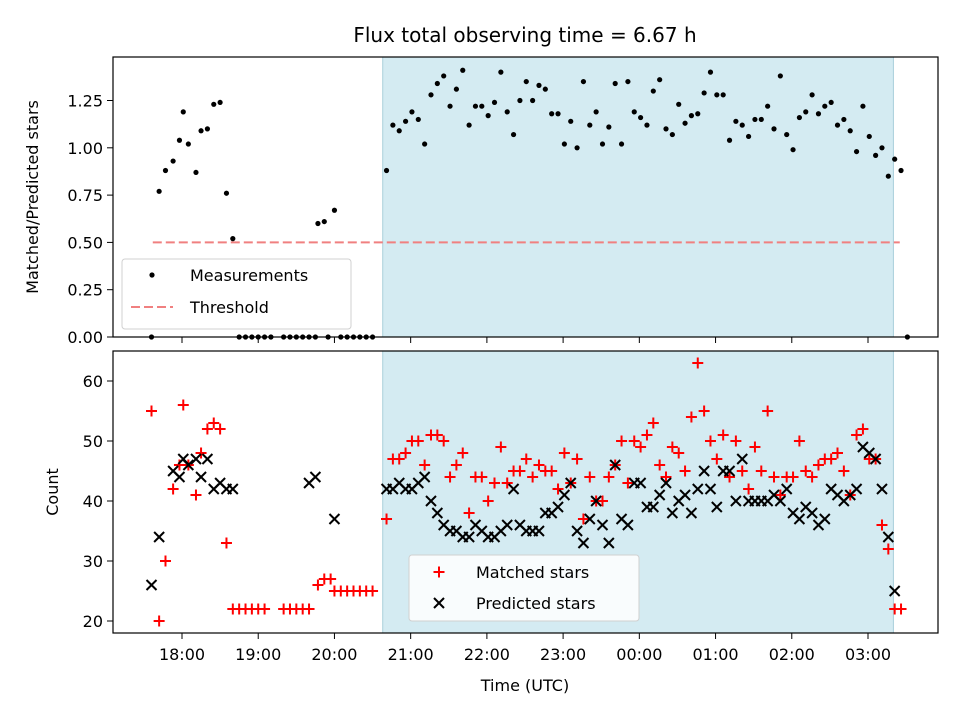 Image resolution: width=960 pixels, height=720 pixels. I want to click on x-tick-label: 00:00, so click(639, 654).